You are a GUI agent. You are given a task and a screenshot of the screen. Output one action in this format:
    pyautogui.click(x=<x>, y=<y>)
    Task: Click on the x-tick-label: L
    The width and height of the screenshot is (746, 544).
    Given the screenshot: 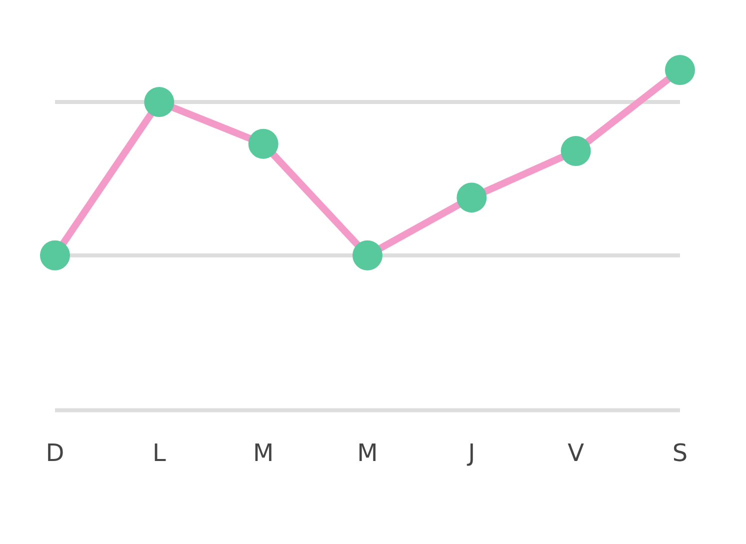 What is the action you would take?
    pyautogui.click(x=159, y=452)
    